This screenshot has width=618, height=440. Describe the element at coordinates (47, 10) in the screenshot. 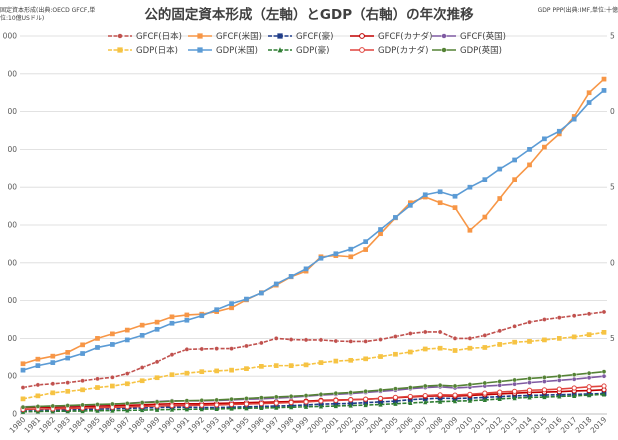

I see `left-axis-note-line1: 固定資本形成(出典:OECD GFCF,単` at that location.